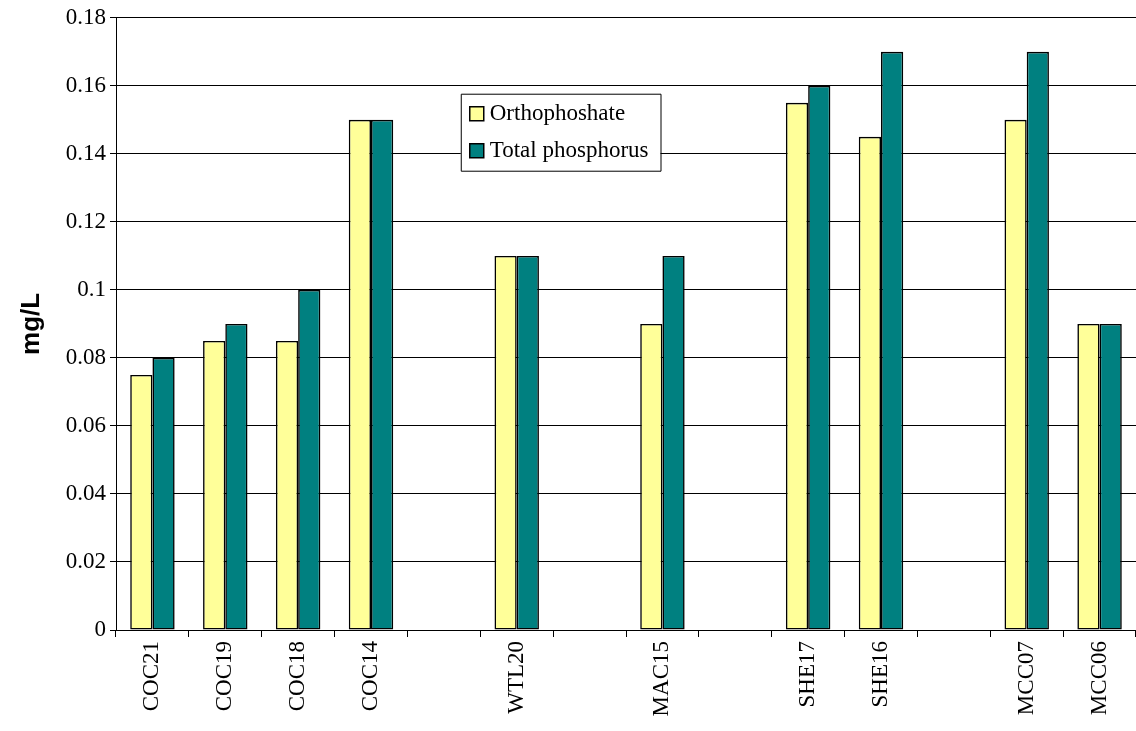 The height and width of the screenshot is (731, 1136). Describe the element at coordinates (29, 323) in the screenshot. I see `y-axis-title: mg/L` at that location.